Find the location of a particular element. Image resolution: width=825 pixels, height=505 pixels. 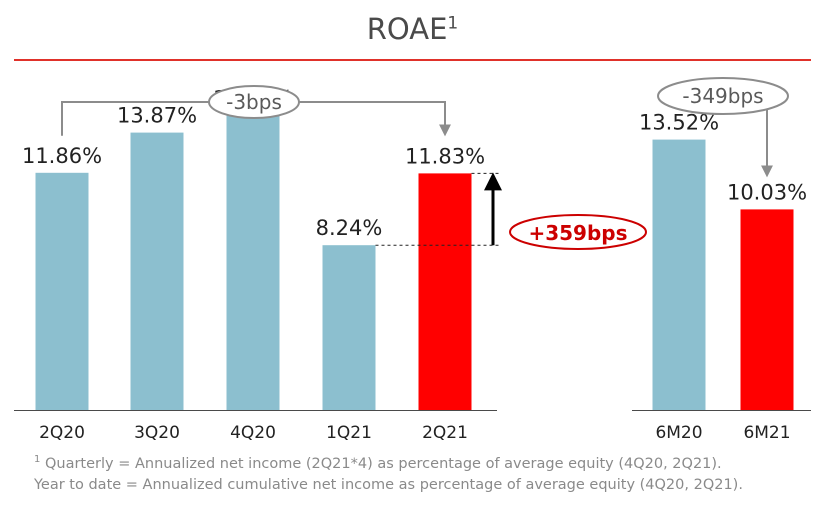

bar-1q21 is located at coordinates (349, 327).